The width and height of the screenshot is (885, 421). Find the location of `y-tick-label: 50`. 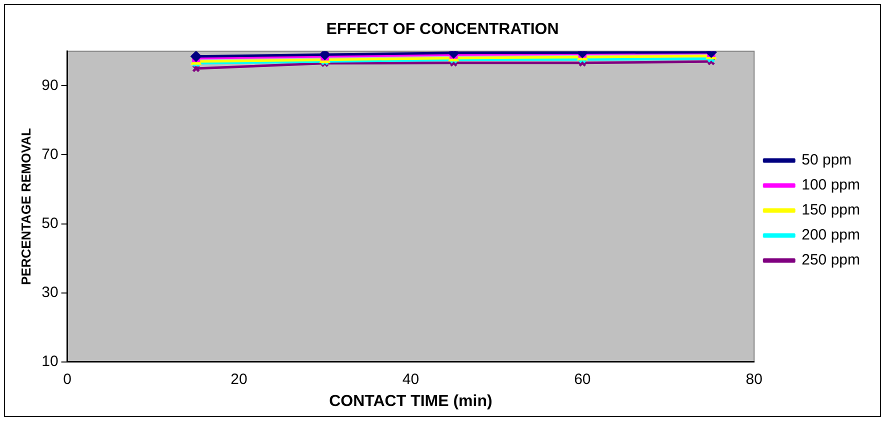

y-tick-label: 50 is located at coordinates (50, 223).